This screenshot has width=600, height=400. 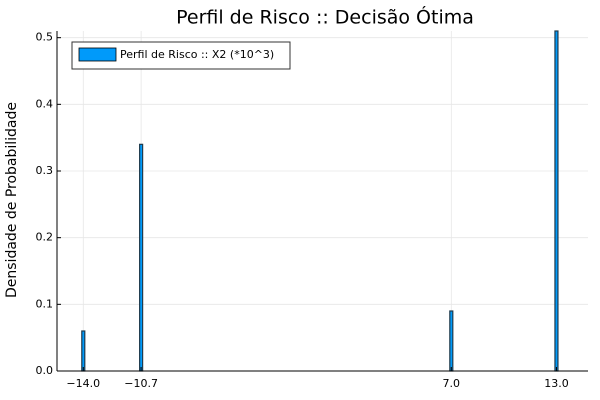 What do you see at coordinates (97, 54) in the screenshot?
I see `legend-swatch` at bounding box center [97, 54].